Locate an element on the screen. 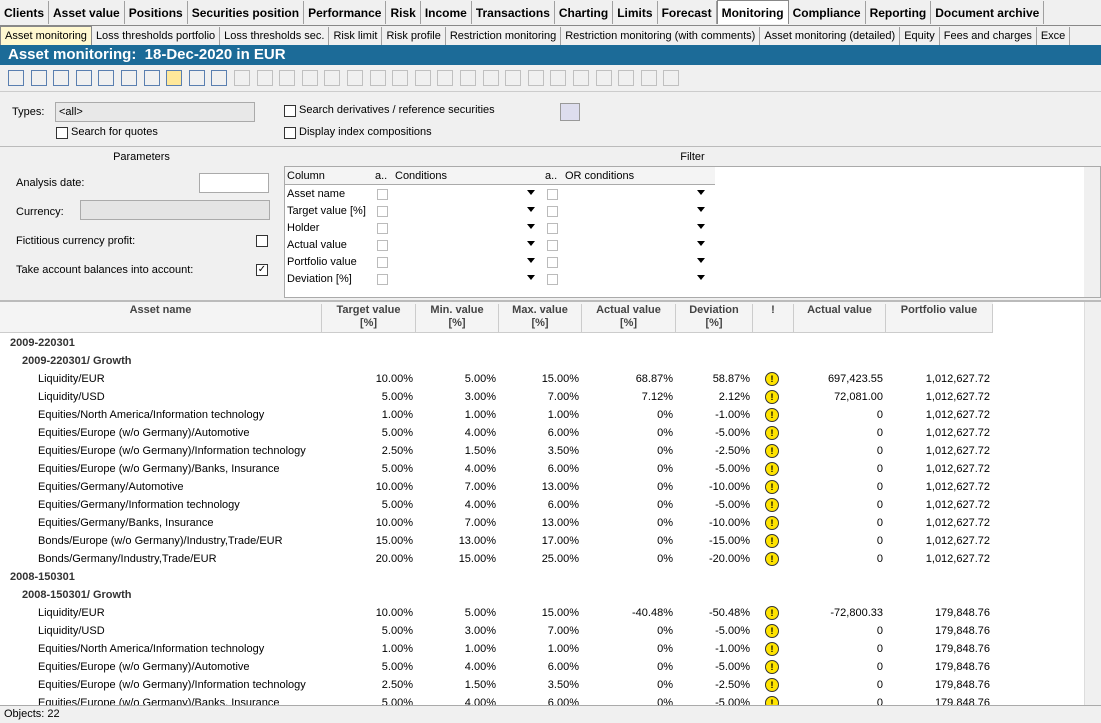  main-tab: Clients is located at coordinates (24, 12).